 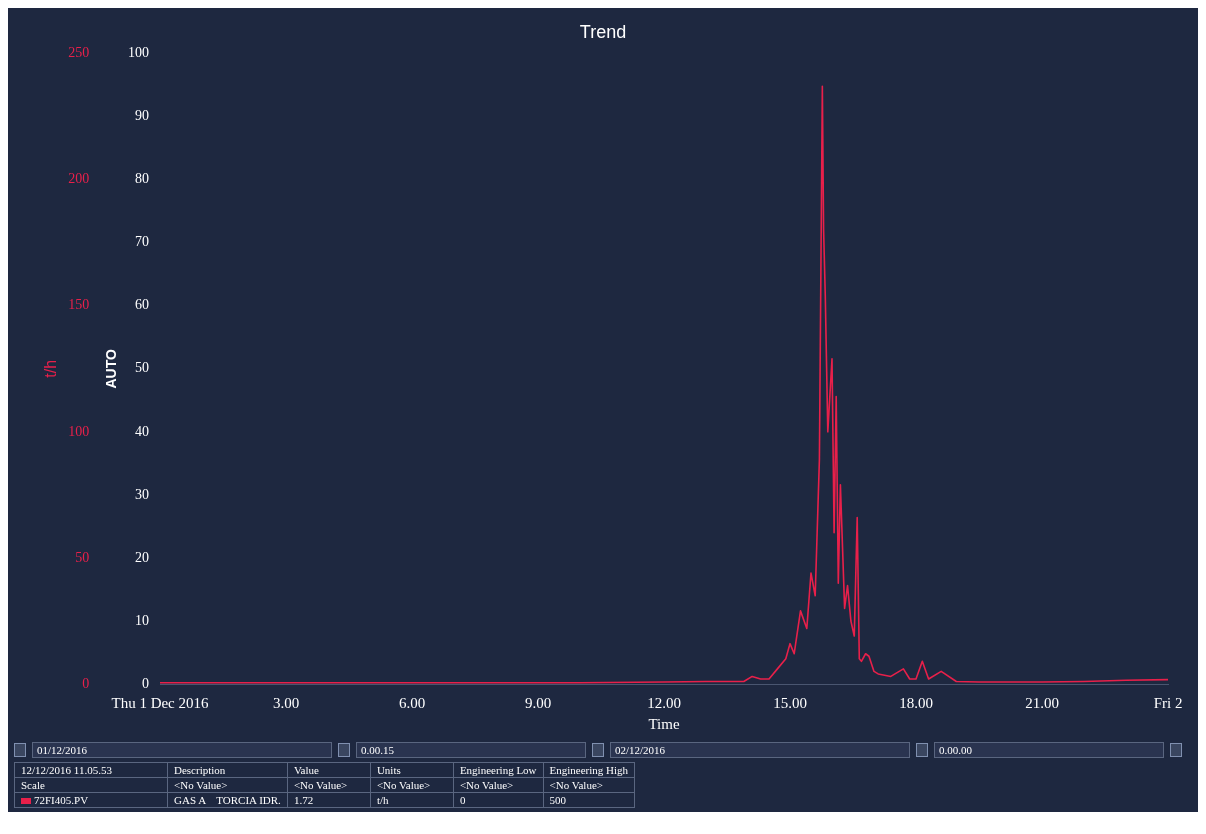 I want to click on y-tick-label: 250, so click(x=79, y=53).